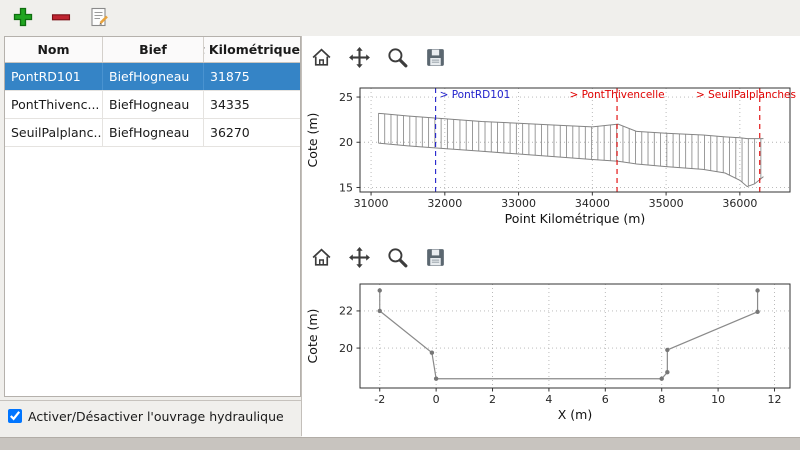  Describe the element at coordinates (156, 416) in the screenshot. I see `activate-checkbox-label: Activer/Désactiver l'ouvrage hydraulique` at that location.